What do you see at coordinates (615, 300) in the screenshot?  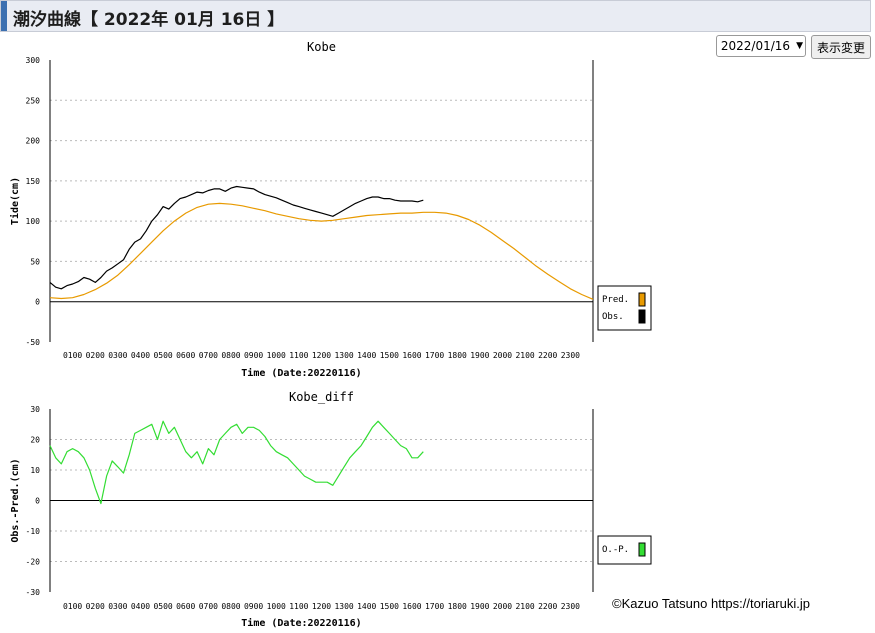 I see `legend-label: Pred.` at bounding box center [615, 300].